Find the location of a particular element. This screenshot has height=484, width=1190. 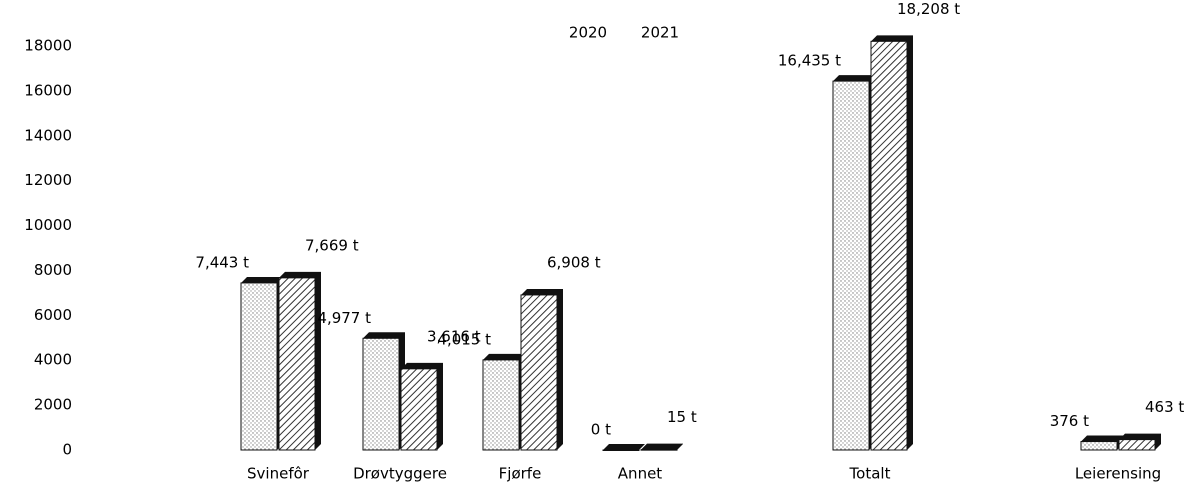

data-label: 18,208 t is located at coordinates (928, 9).